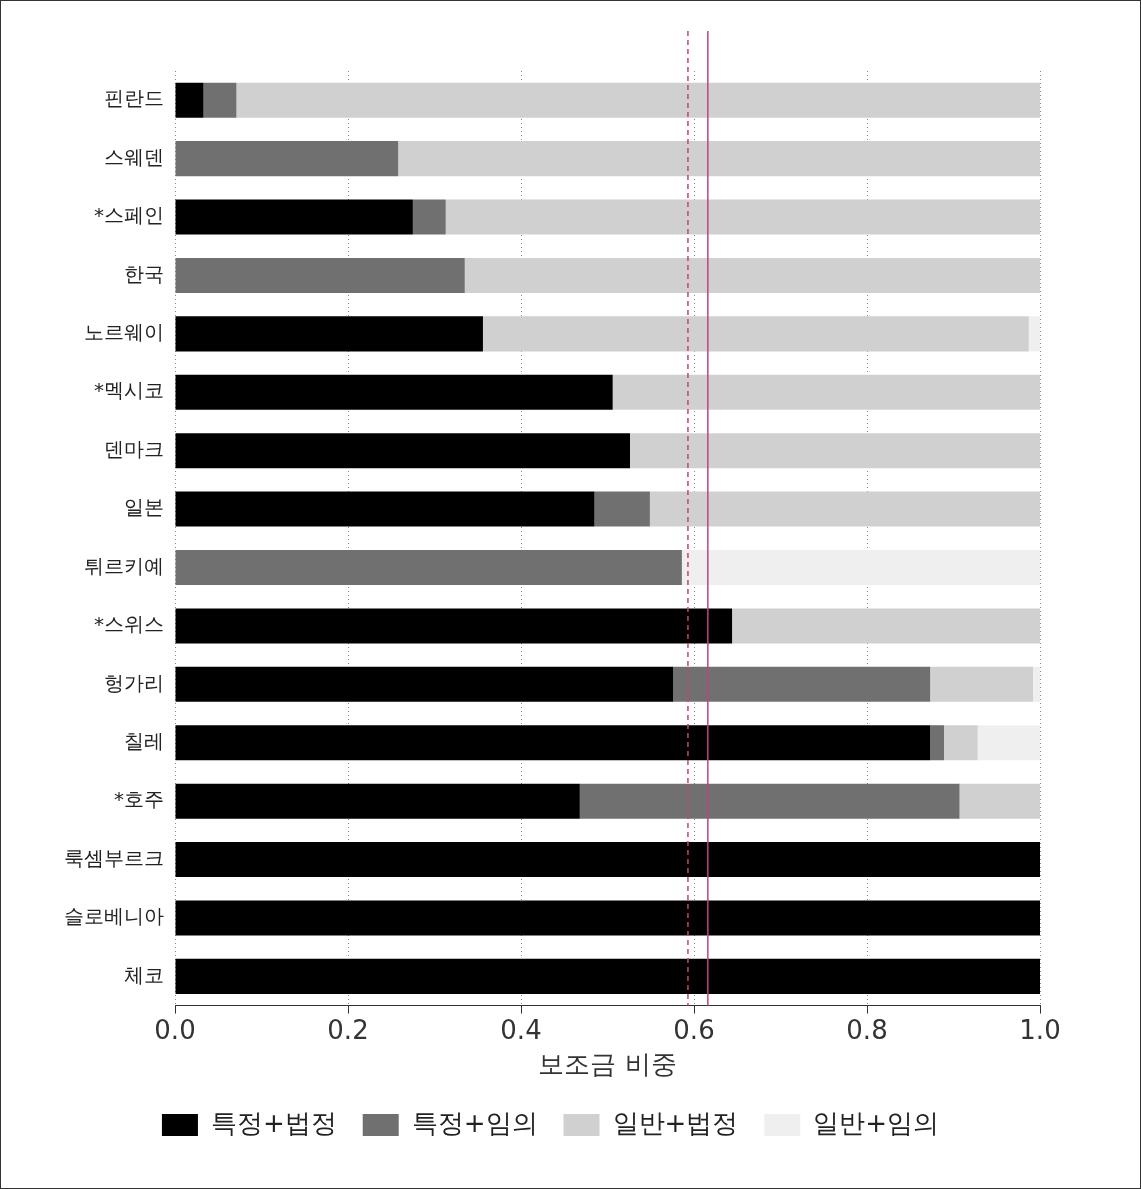 The image size is (1141, 1189). I want to click on y-tick-label: 노르웨이, so click(124, 332).